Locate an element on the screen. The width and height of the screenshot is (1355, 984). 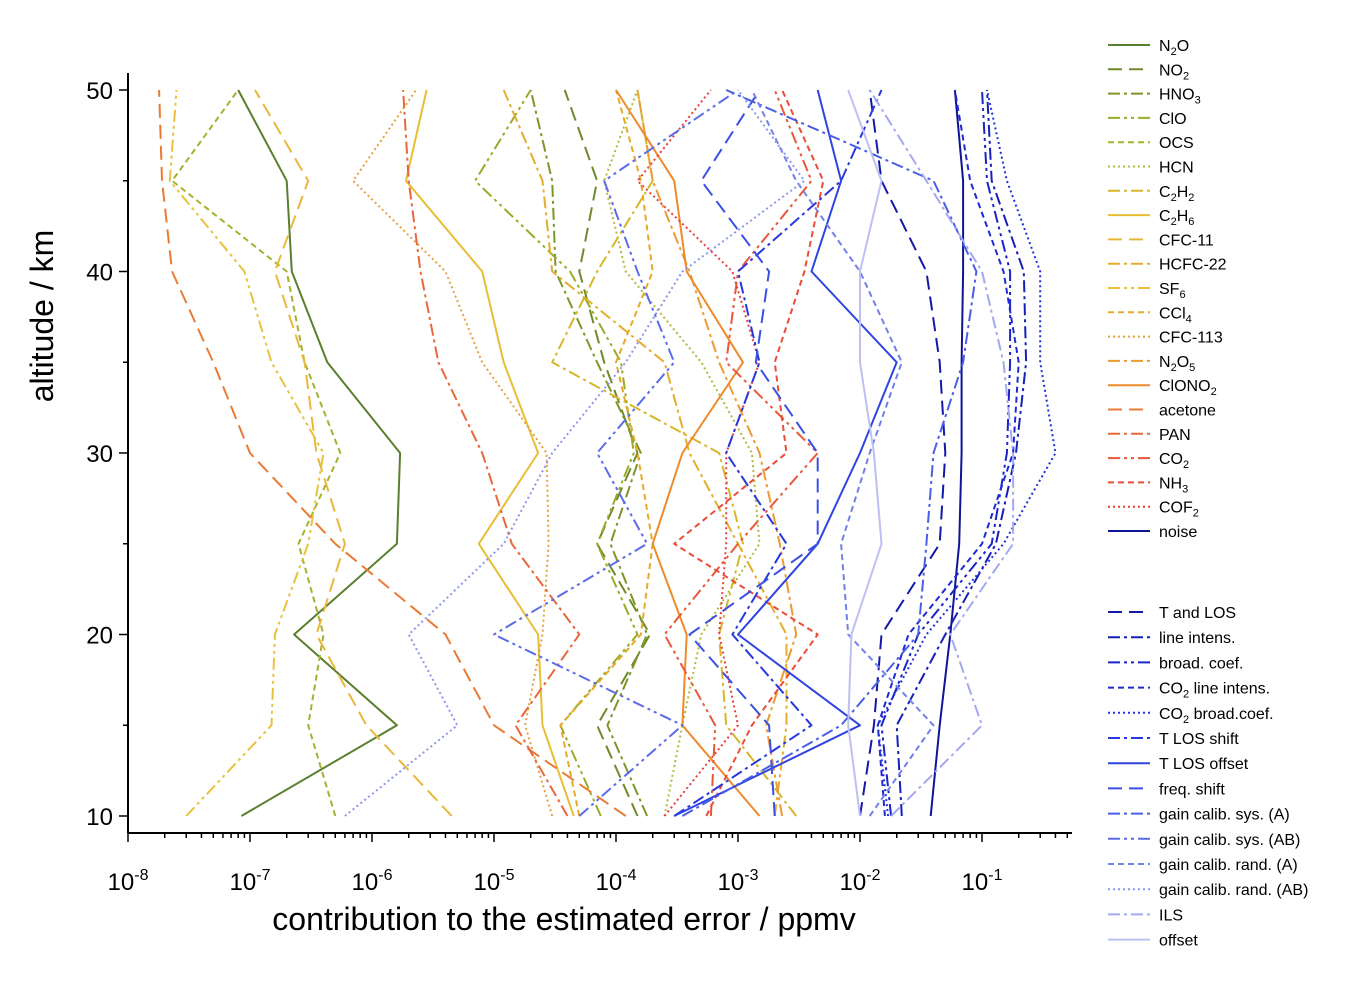
legend-label: freq. shift is located at coordinates (1192, 789).